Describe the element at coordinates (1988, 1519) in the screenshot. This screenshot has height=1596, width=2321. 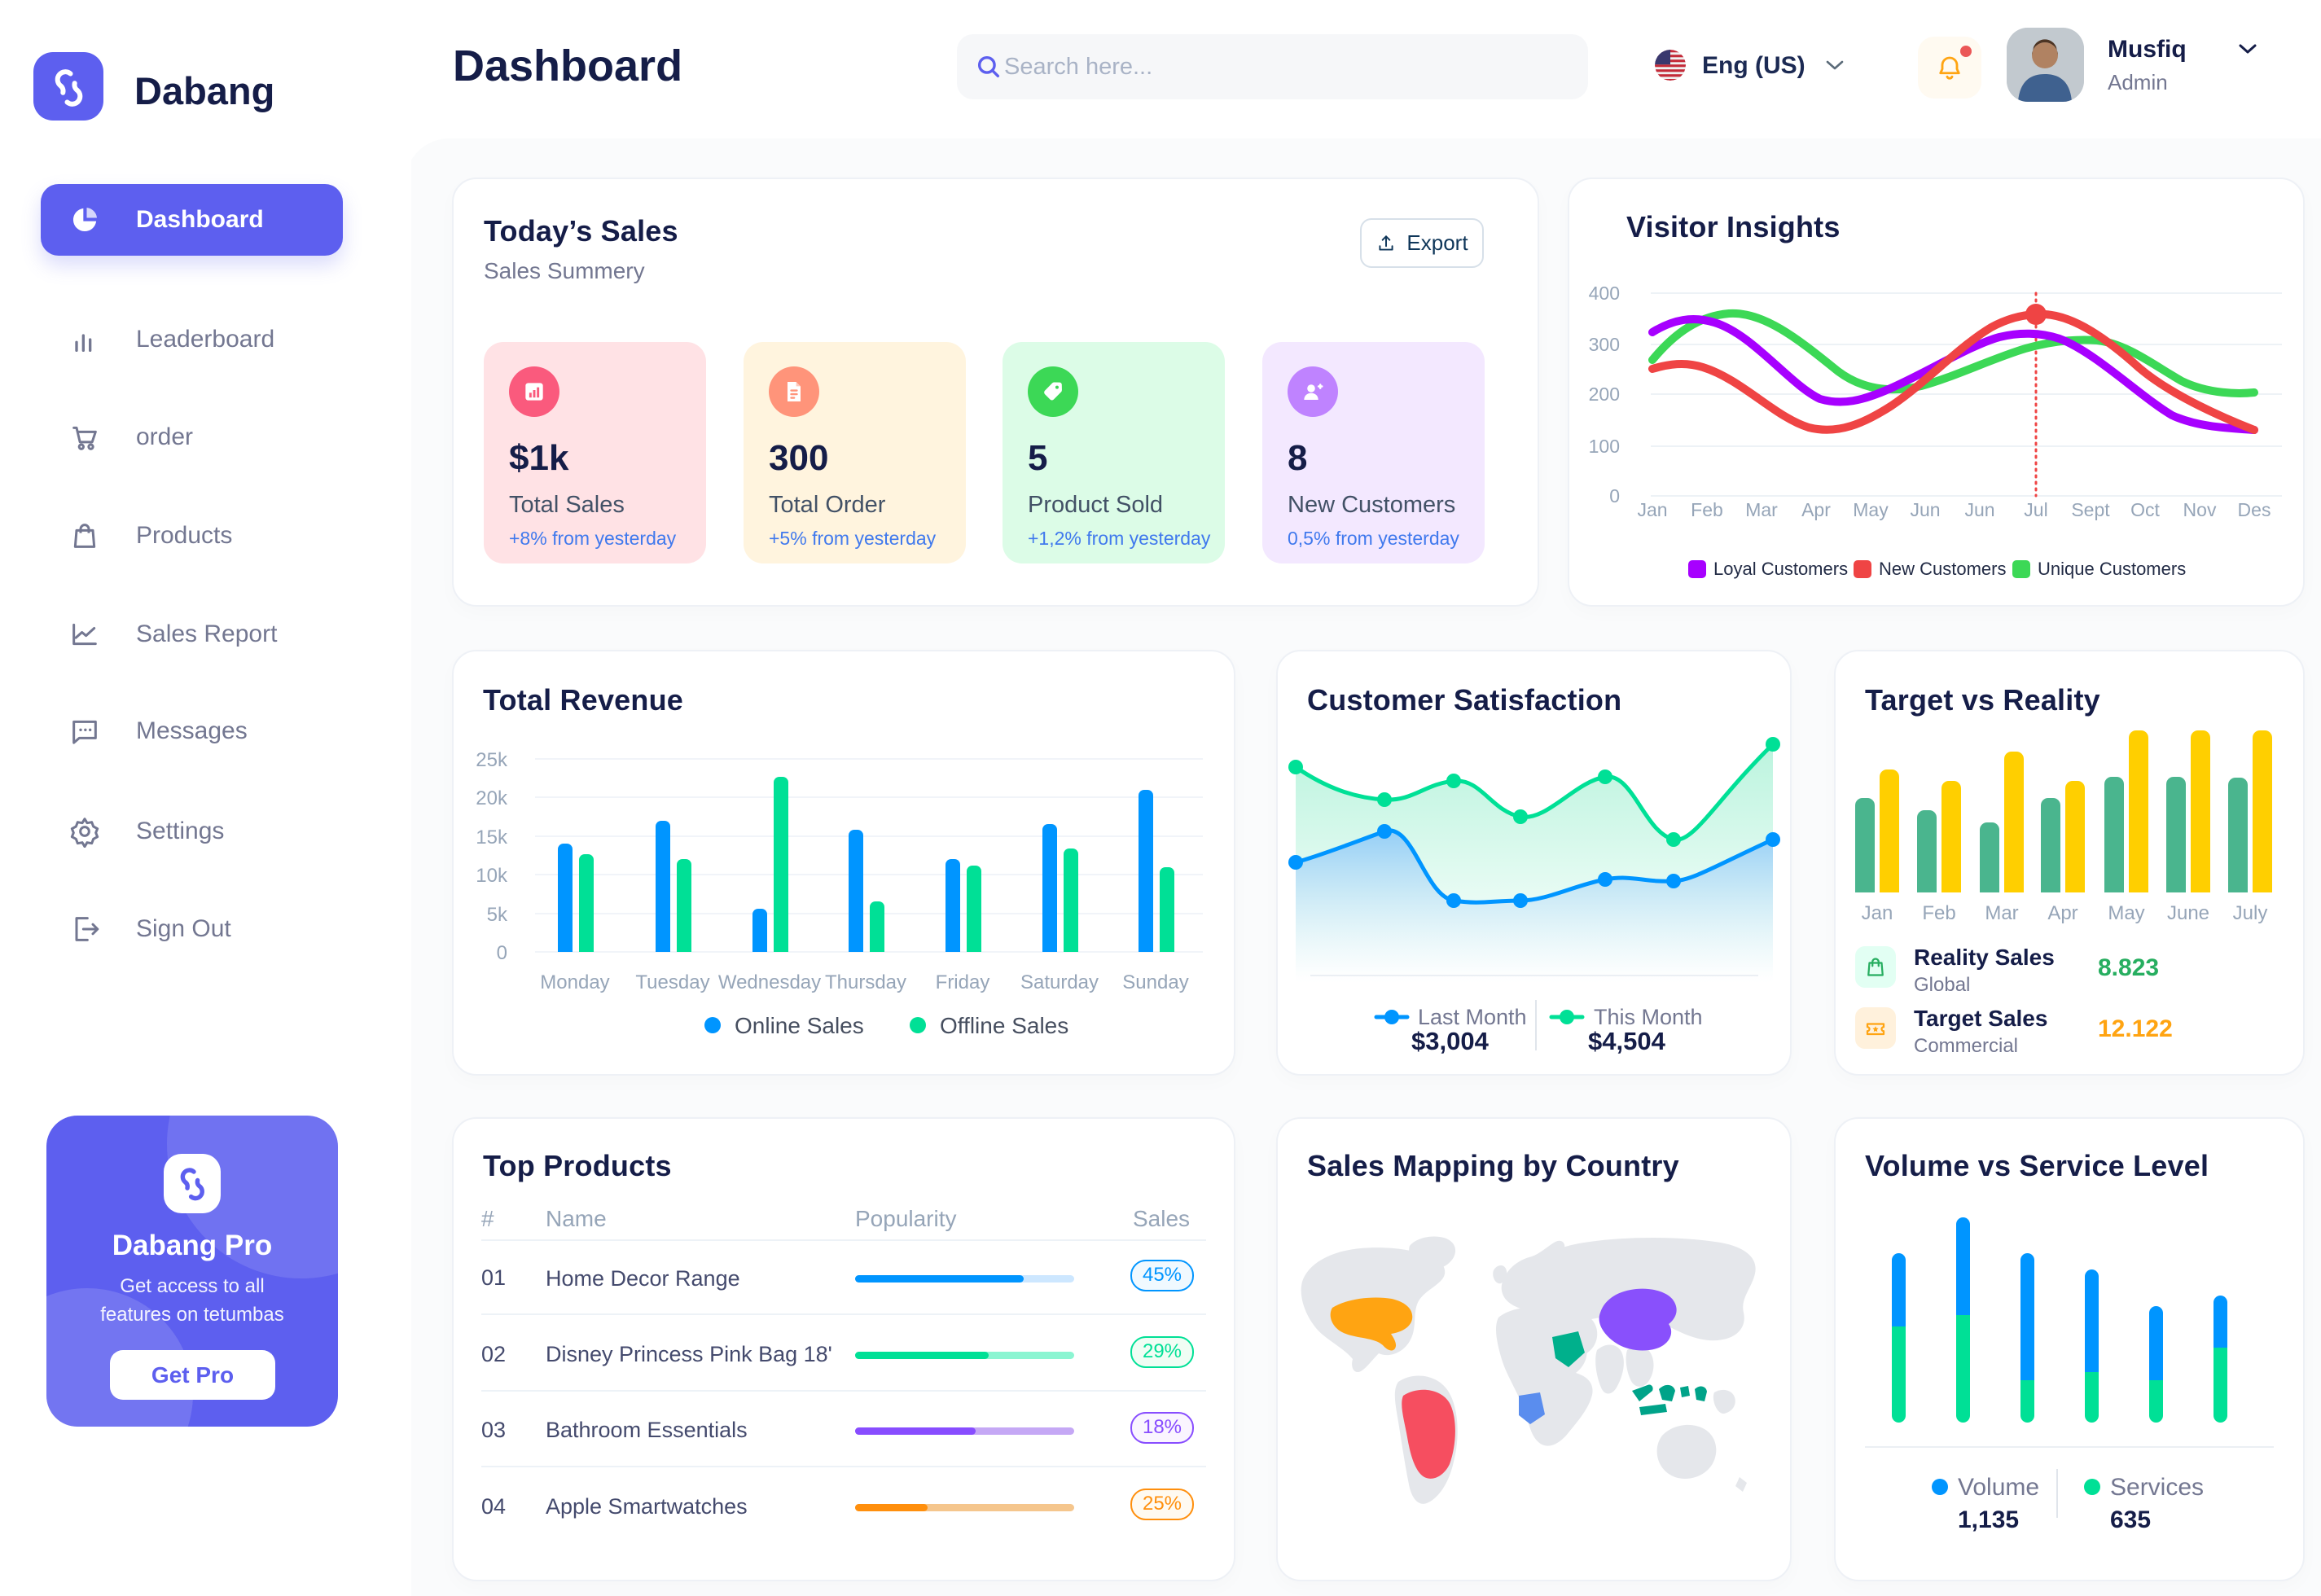
I see `svg-text: 1,135` at that location.